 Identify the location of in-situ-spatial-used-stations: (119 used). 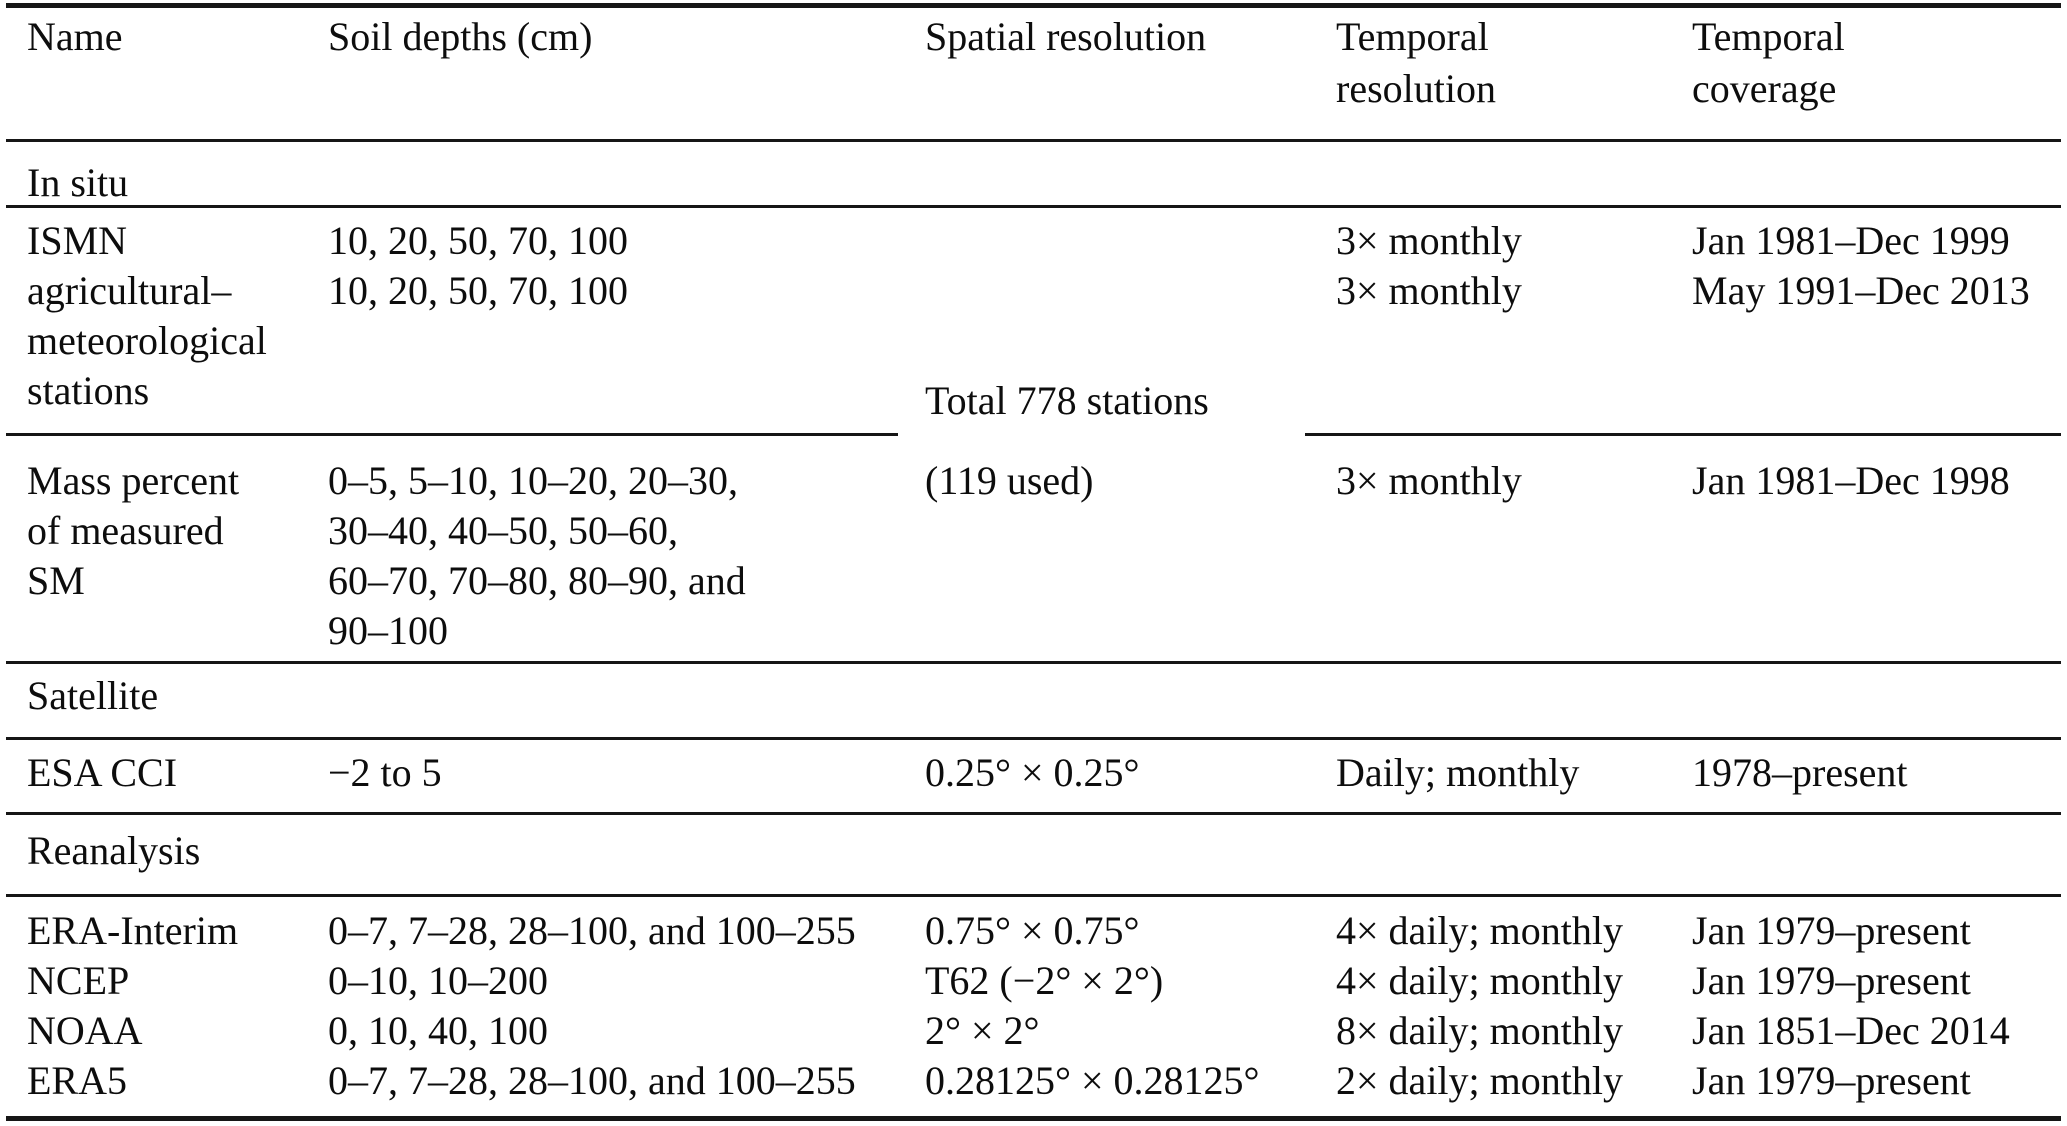
(1009, 480).